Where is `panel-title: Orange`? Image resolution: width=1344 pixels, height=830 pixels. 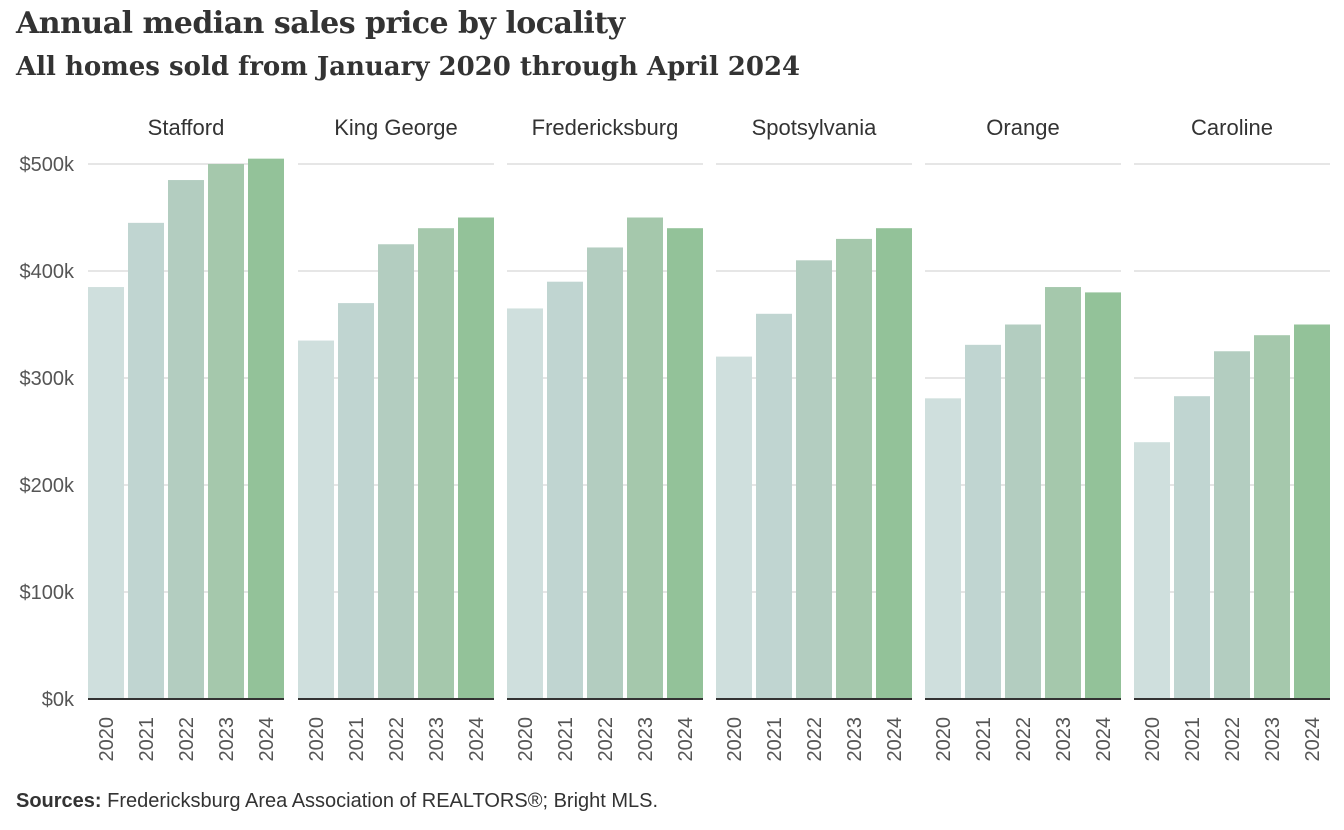 panel-title: Orange is located at coordinates (1022, 127).